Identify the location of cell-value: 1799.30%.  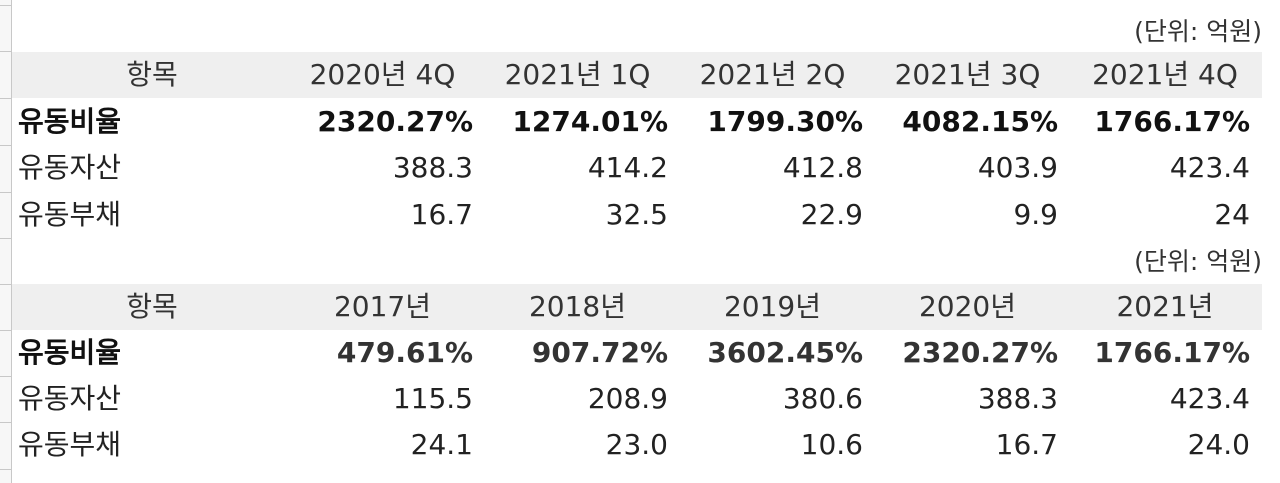
(785, 121).